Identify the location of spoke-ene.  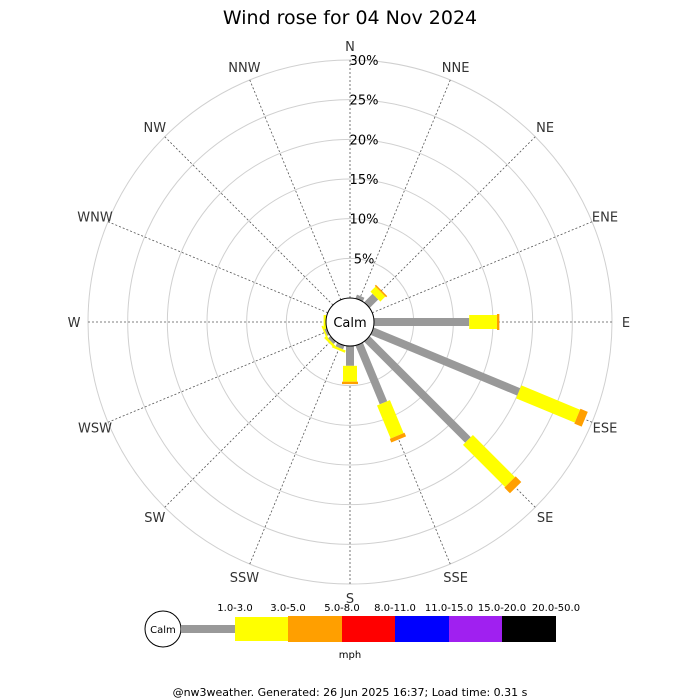
(471, 272).